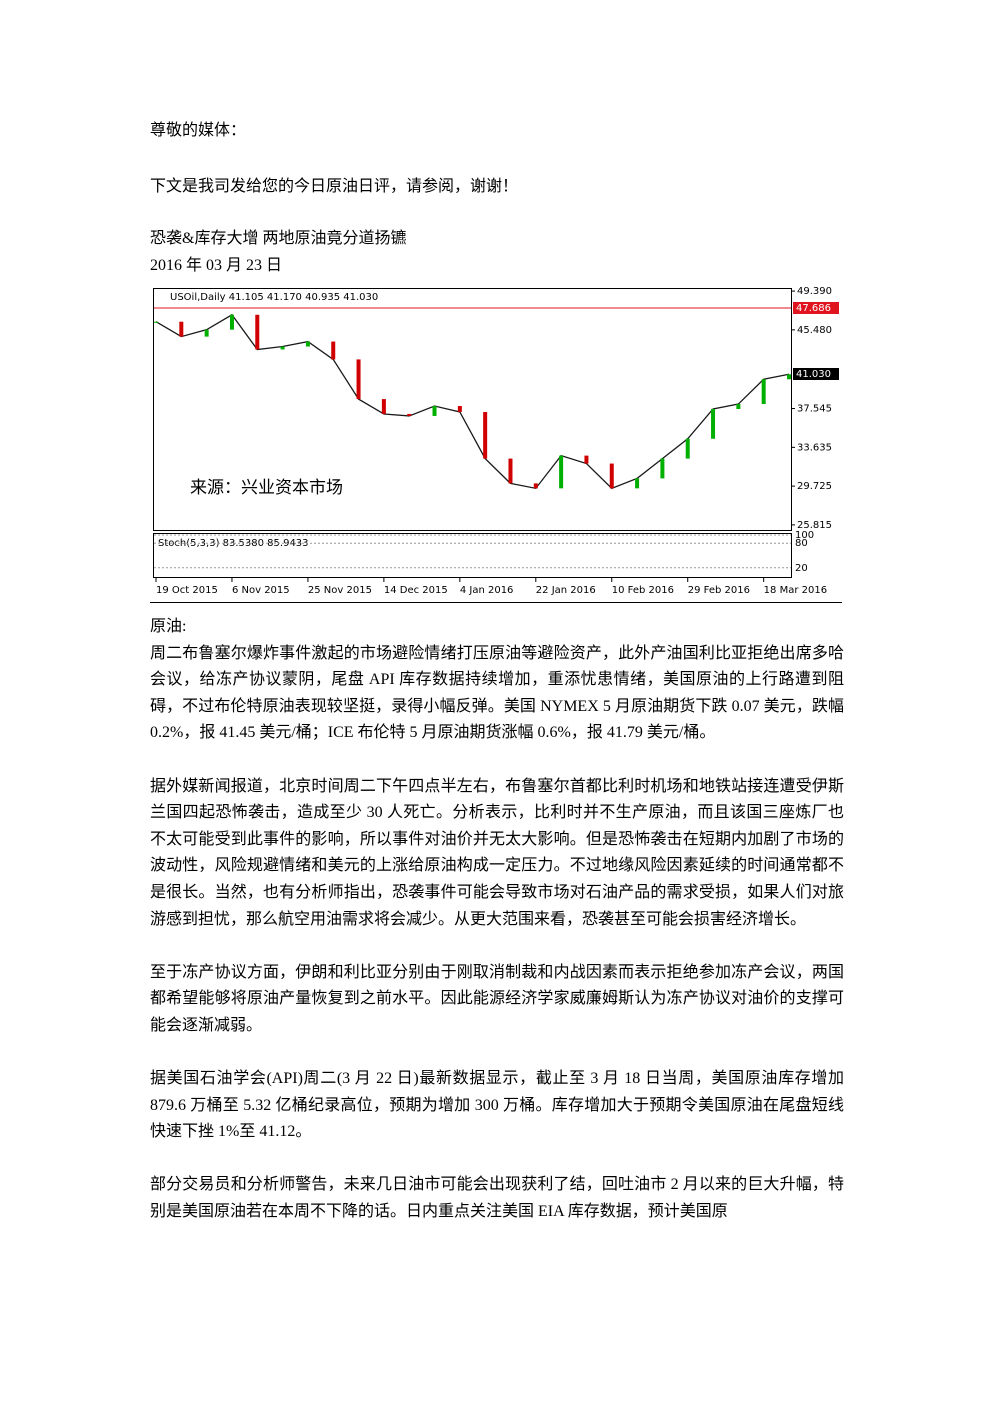 Image resolution: width=992 pixels, height=1403 pixels. What do you see at coordinates (340, 590) in the screenshot?
I see `x-tick-label: 25 Nov 2015` at bounding box center [340, 590].